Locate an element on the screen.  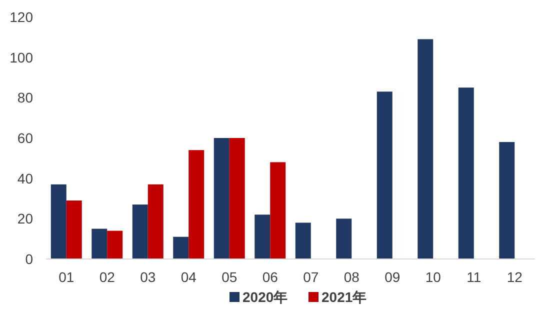
x-tick-label: 08 is located at coordinates (352, 277).